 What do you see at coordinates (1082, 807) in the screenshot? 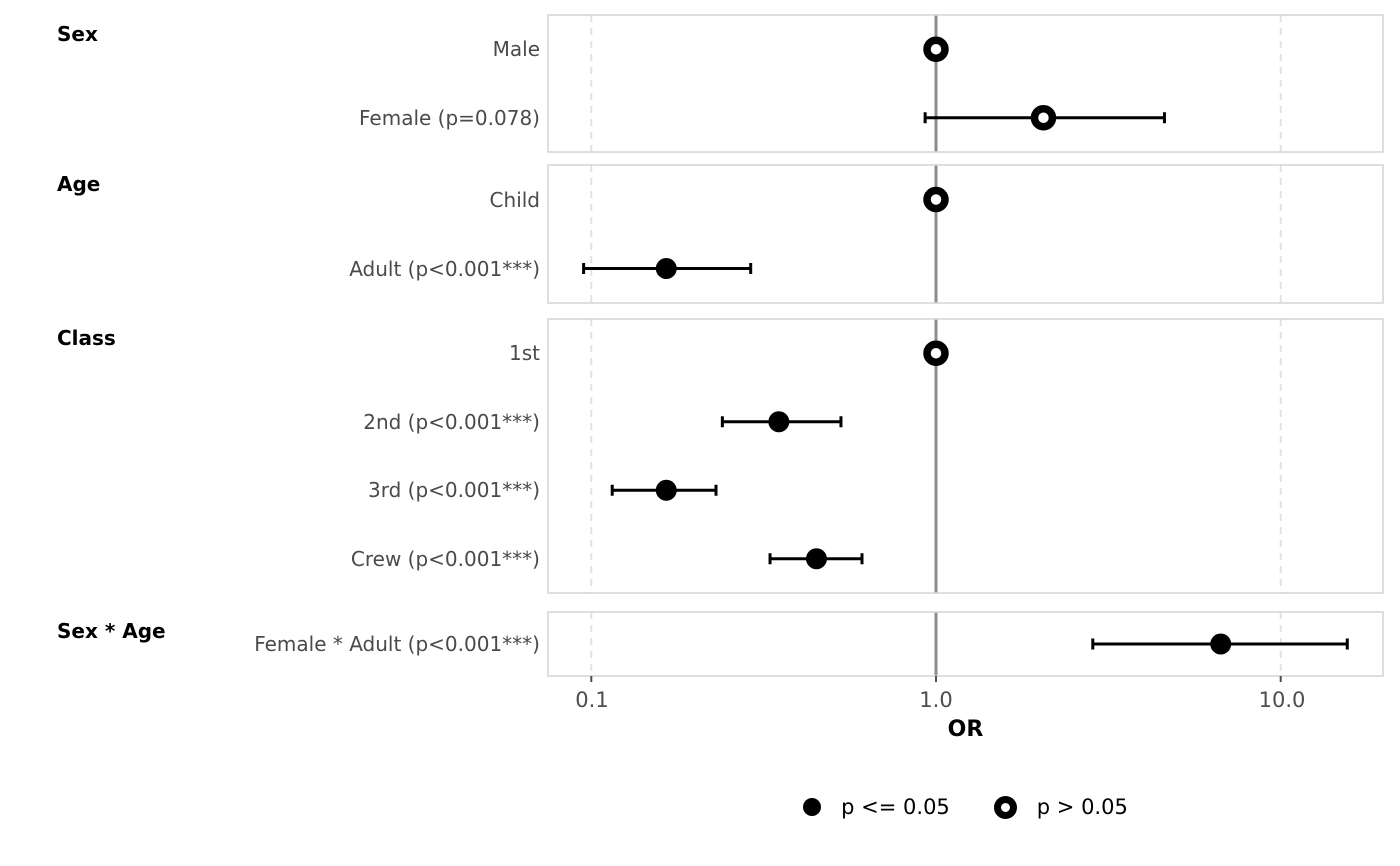
I see `legend-label: p > 0.05` at bounding box center [1082, 807].